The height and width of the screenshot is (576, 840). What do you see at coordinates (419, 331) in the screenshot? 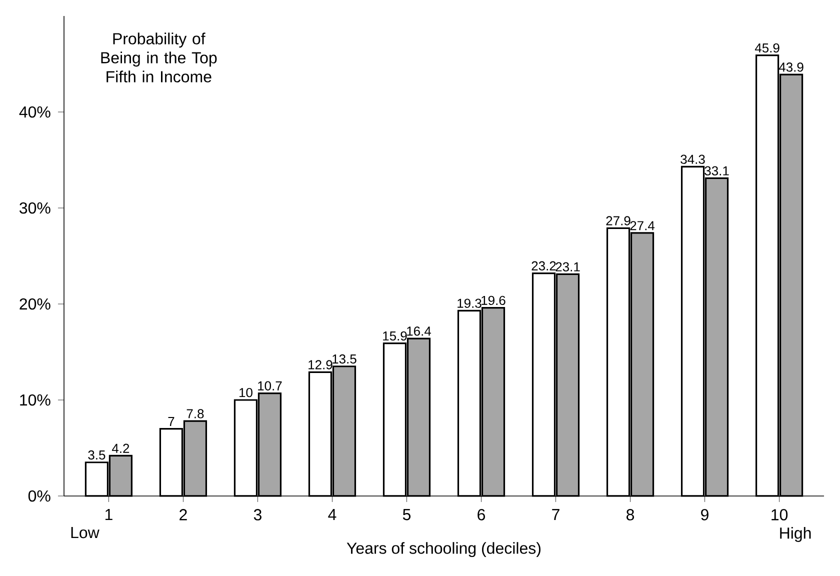
I see `data-label: 16.4` at bounding box center [419, 331].